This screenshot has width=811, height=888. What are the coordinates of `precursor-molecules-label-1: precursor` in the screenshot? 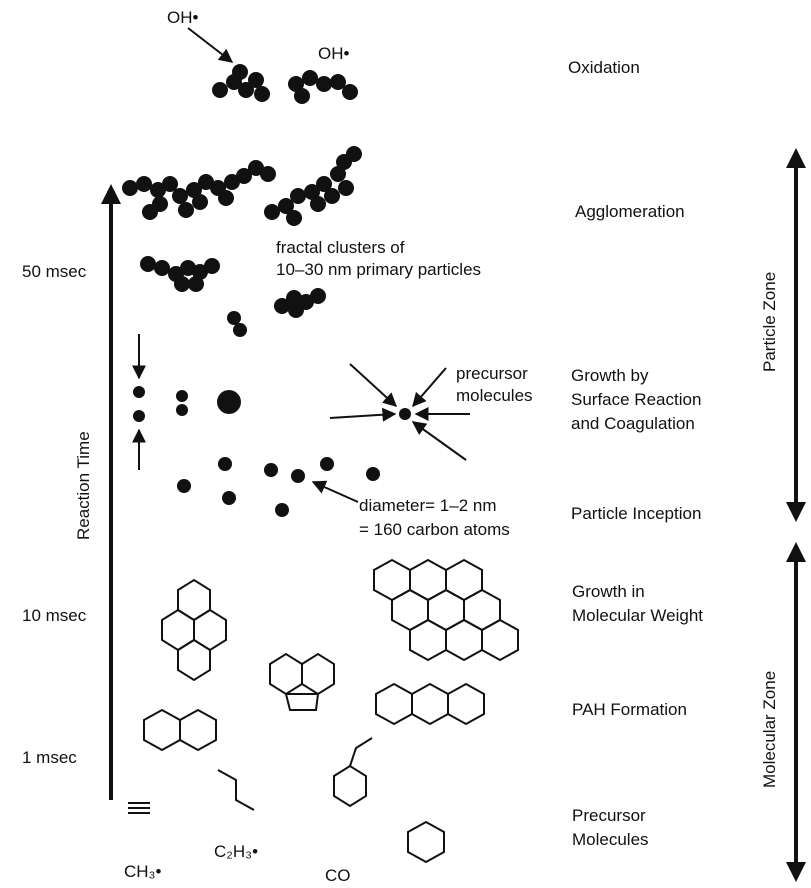 It's located at (492, 373).